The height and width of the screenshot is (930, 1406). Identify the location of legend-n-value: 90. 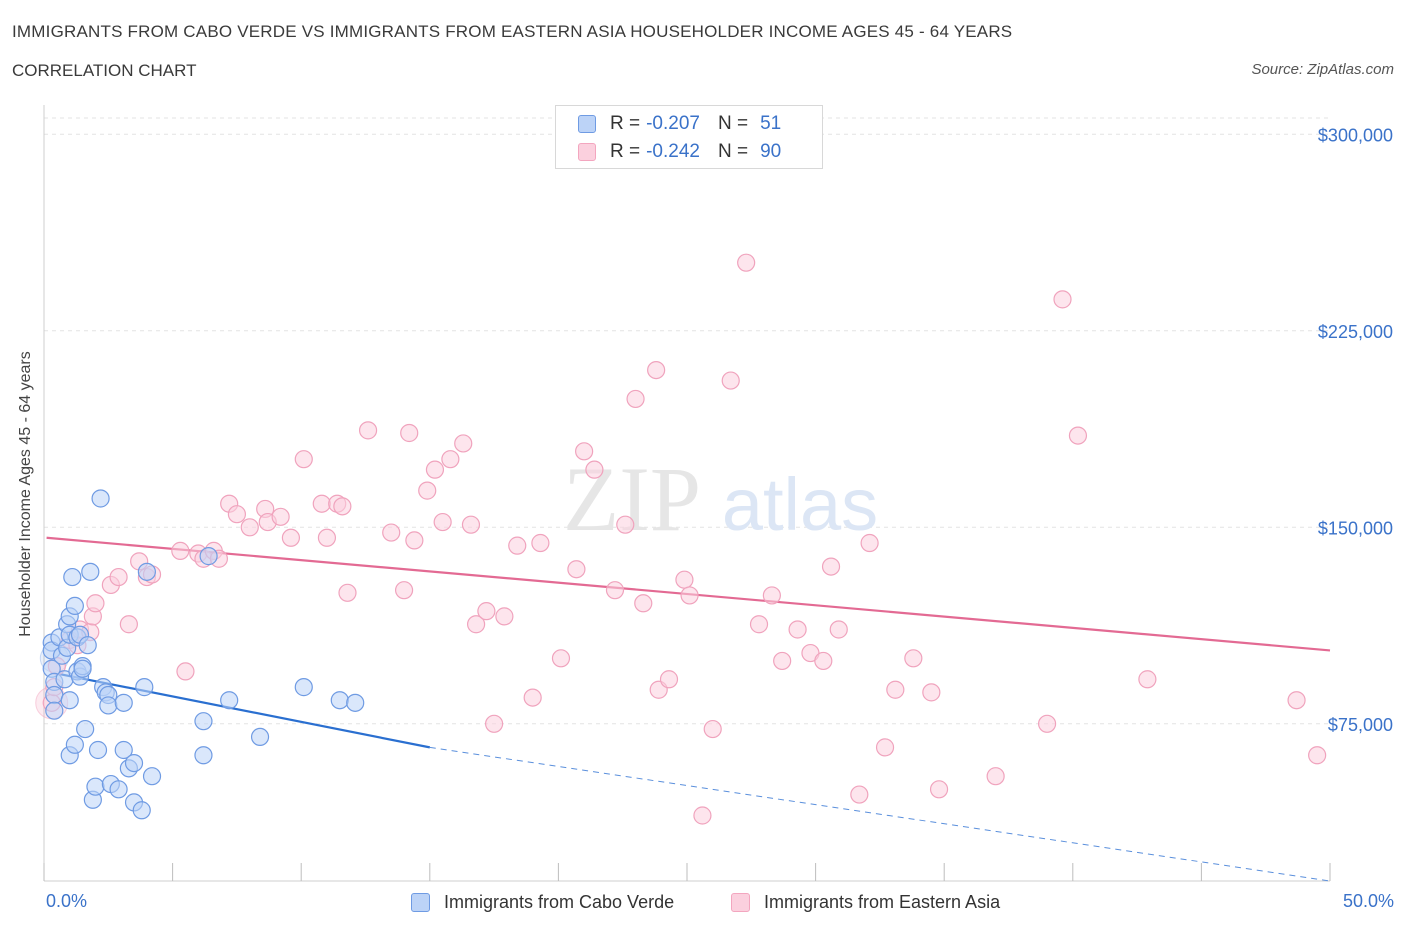
(771, 151).